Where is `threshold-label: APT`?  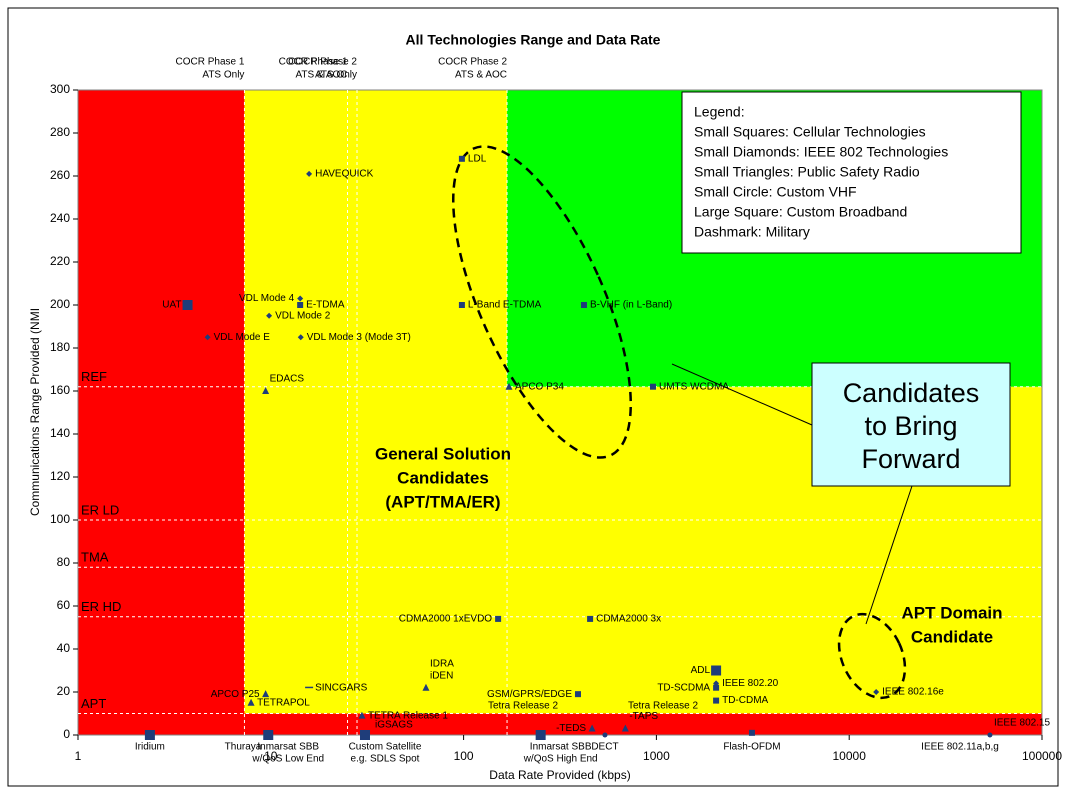
threshold-label: APT is located at coordinates (93, 703).